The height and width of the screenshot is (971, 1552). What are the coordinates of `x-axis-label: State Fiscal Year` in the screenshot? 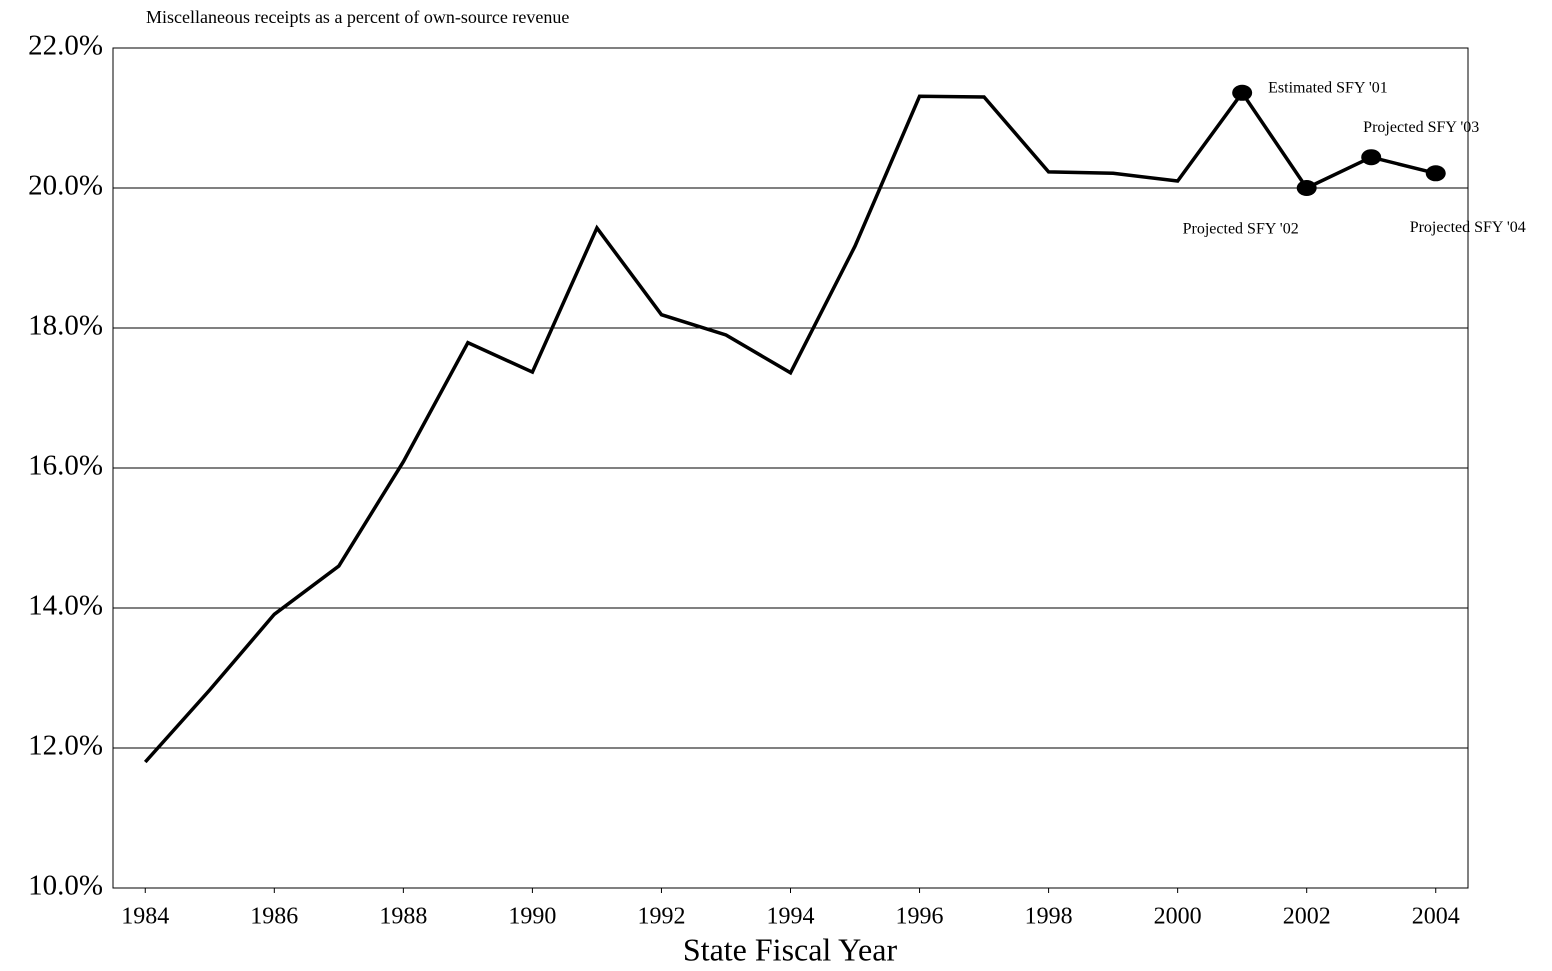 It's located at (790, 949).